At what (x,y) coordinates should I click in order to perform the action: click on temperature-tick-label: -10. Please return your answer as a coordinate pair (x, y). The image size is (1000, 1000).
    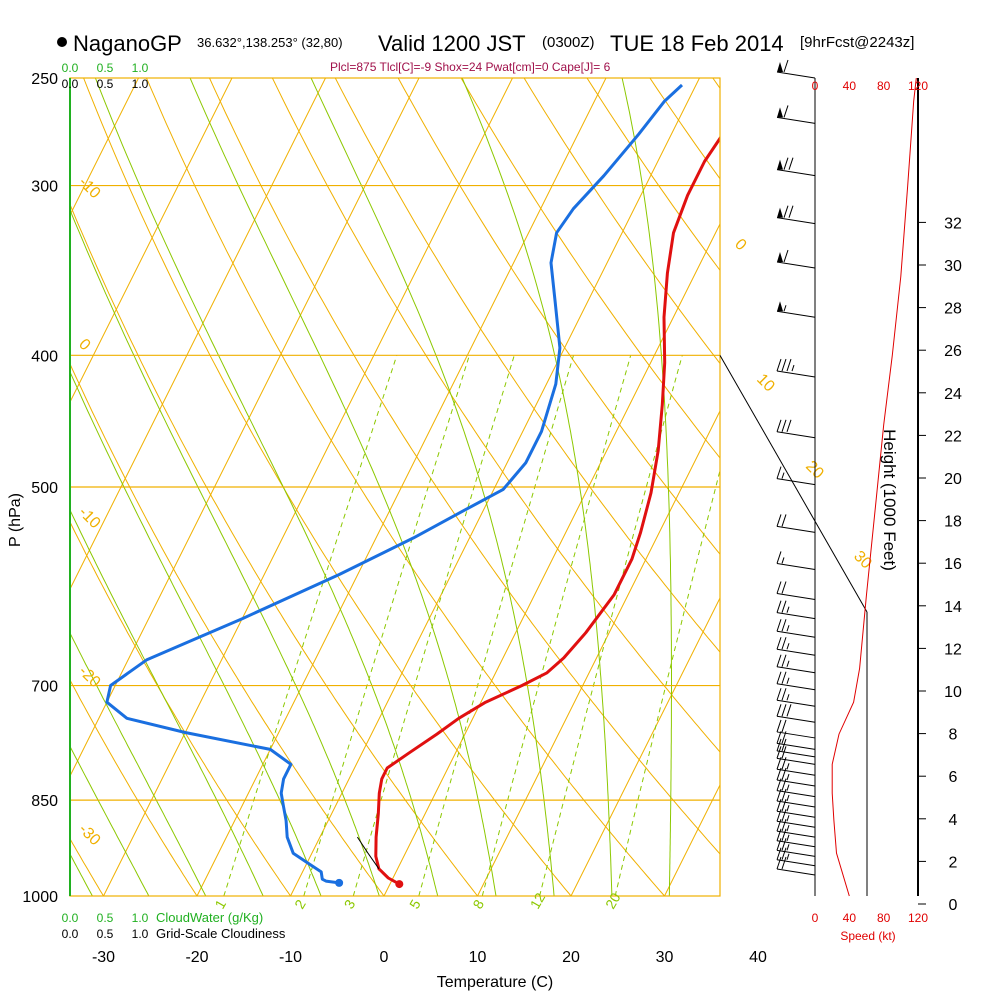
    Looking at the image, I should click on (290, 957).